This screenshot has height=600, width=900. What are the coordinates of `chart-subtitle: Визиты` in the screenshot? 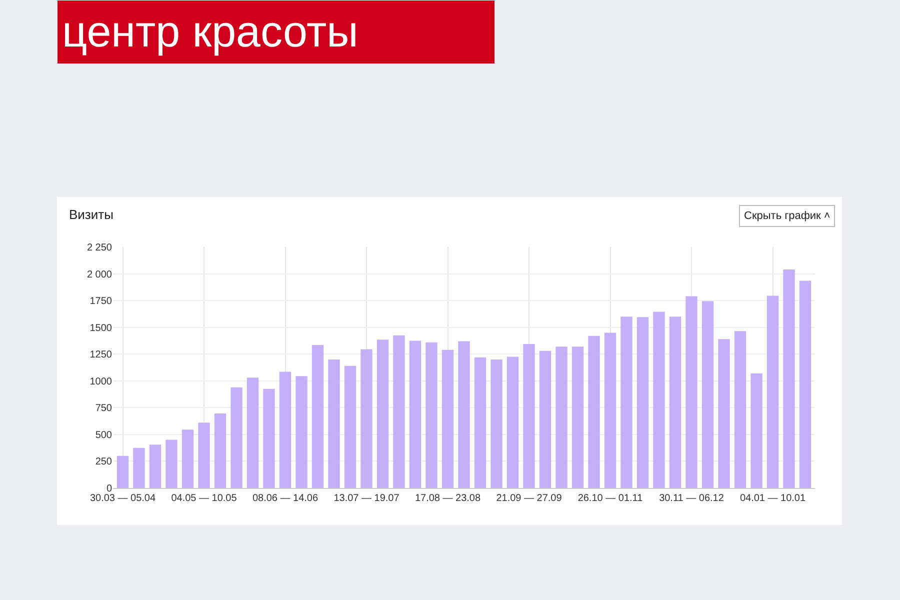 It's located at (91, 214).